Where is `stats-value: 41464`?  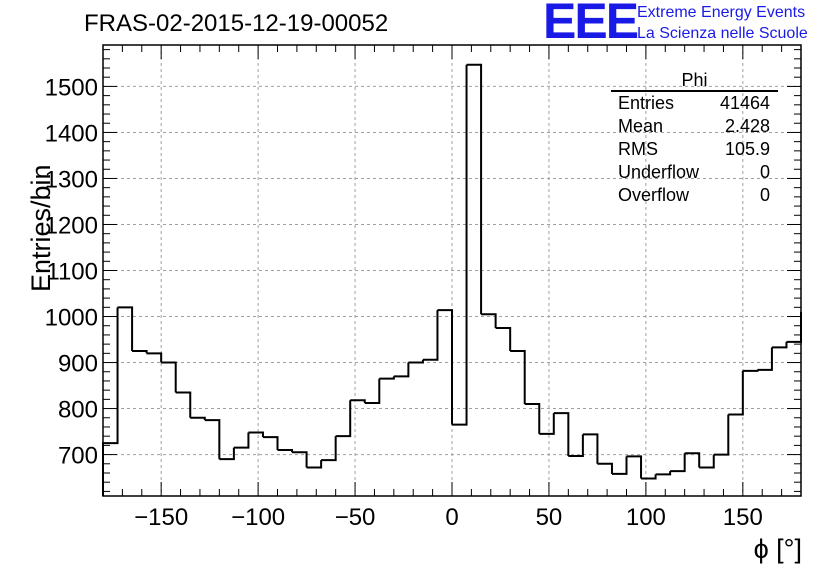 stats-value: 41464 is located at coordinates (744, 103).